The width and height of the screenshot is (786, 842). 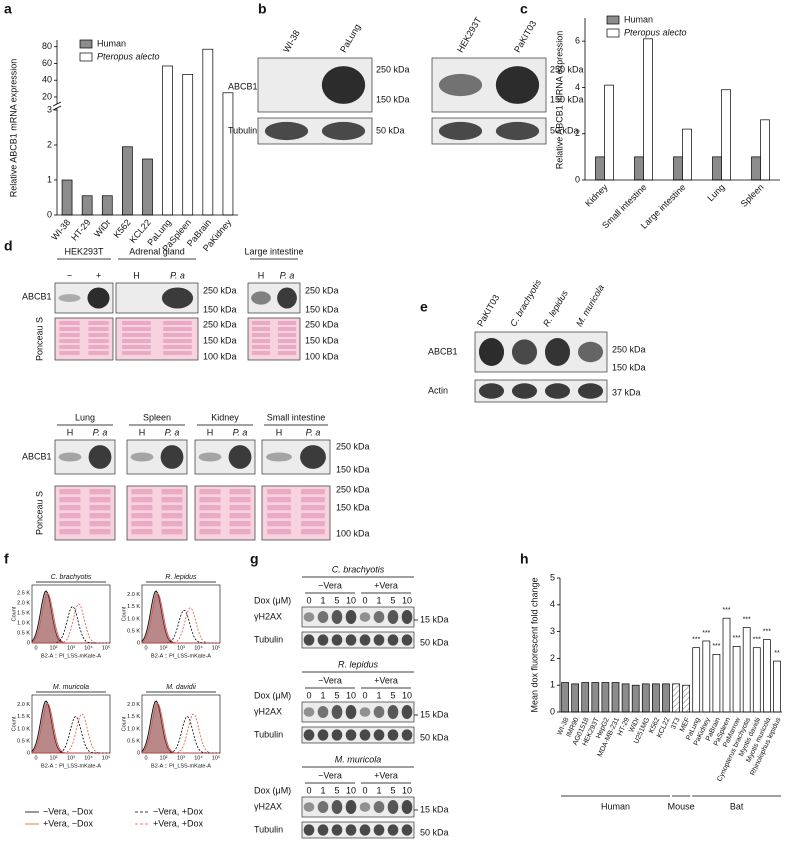 I want to click on panel-label: e, so click(x=424, y=307).